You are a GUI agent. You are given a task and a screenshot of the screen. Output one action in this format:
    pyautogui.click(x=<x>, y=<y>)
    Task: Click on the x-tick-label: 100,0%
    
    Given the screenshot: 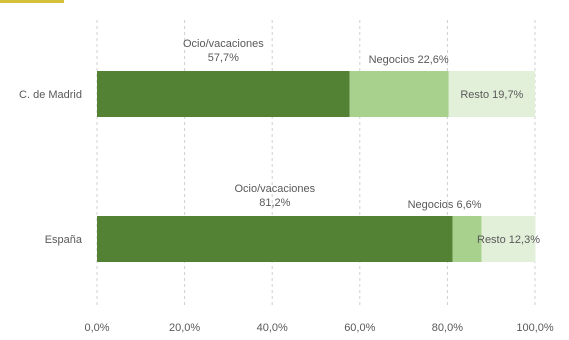 What is the action you would take?
    pyautogui.click(x=535, y=328)
    